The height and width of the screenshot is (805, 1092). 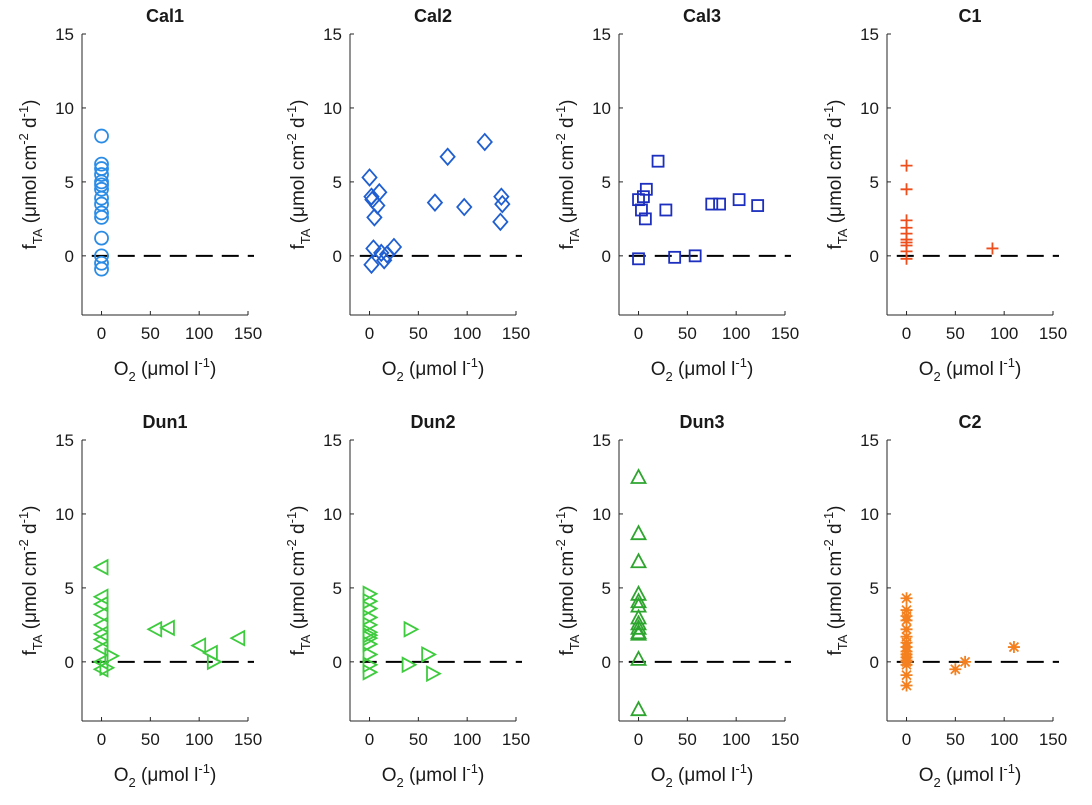 What do you see at coordinates (433, 422) in the screenshot?
I see `panel-title: Dun2` at bounding box center [433, 422].